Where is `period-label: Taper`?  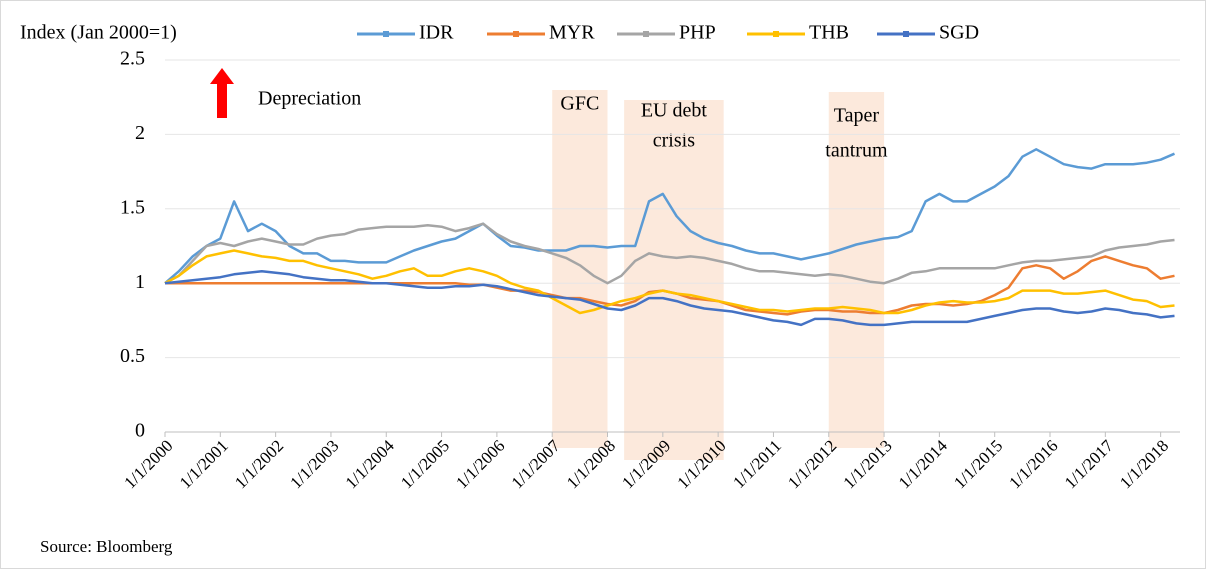 period-label: Taper is located at coordinates (857, 116).